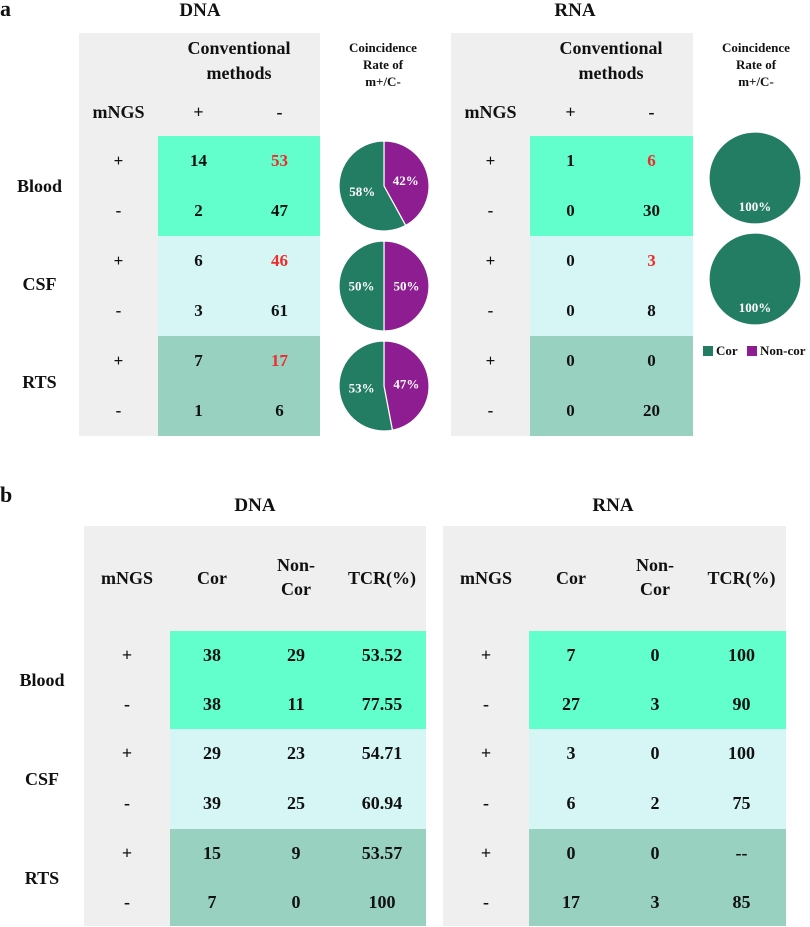  Describe the element at coordinates (655, 803) in the screenshot. I see `panel-b-rna-csf-cell: 2` at that location.